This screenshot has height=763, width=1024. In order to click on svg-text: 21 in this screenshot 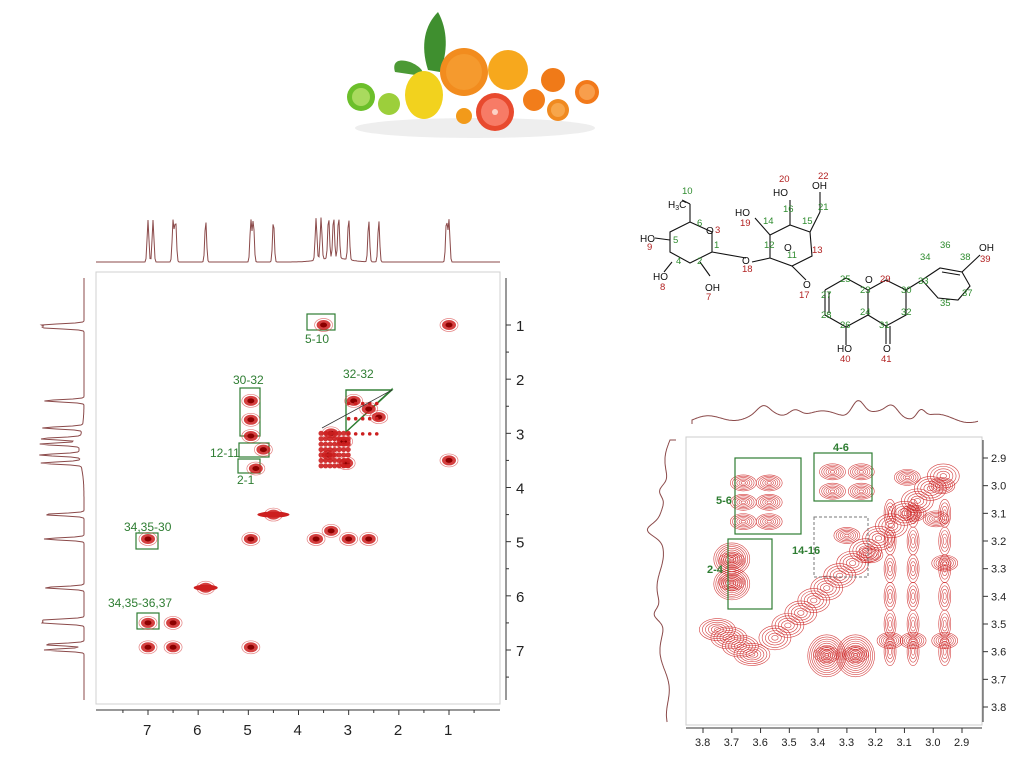, I will do `click(823, 207)`.